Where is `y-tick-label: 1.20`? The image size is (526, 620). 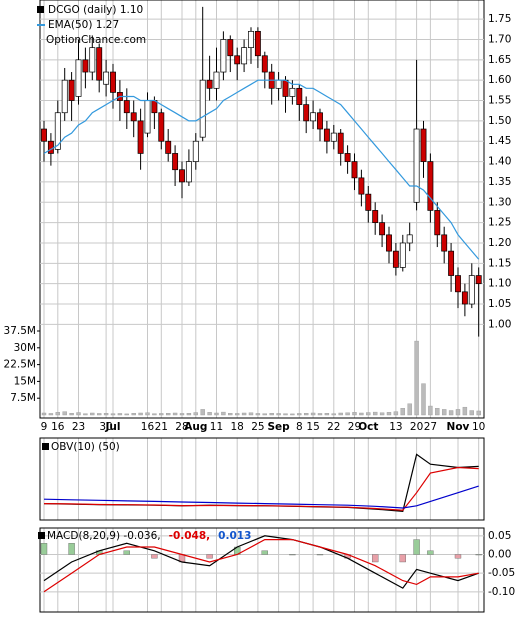 y-tick-label: 1.20 is located at coordinates (499, 243).